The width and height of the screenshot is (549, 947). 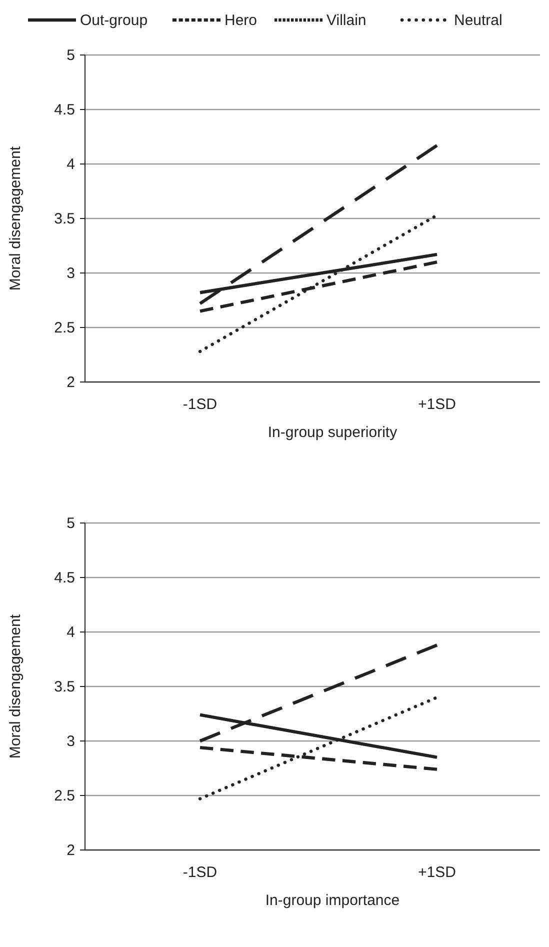 What do you see at coordinates (346, 20) in the screenshot?
I see `legend-label: Villain` at bounding box center [346, 20].